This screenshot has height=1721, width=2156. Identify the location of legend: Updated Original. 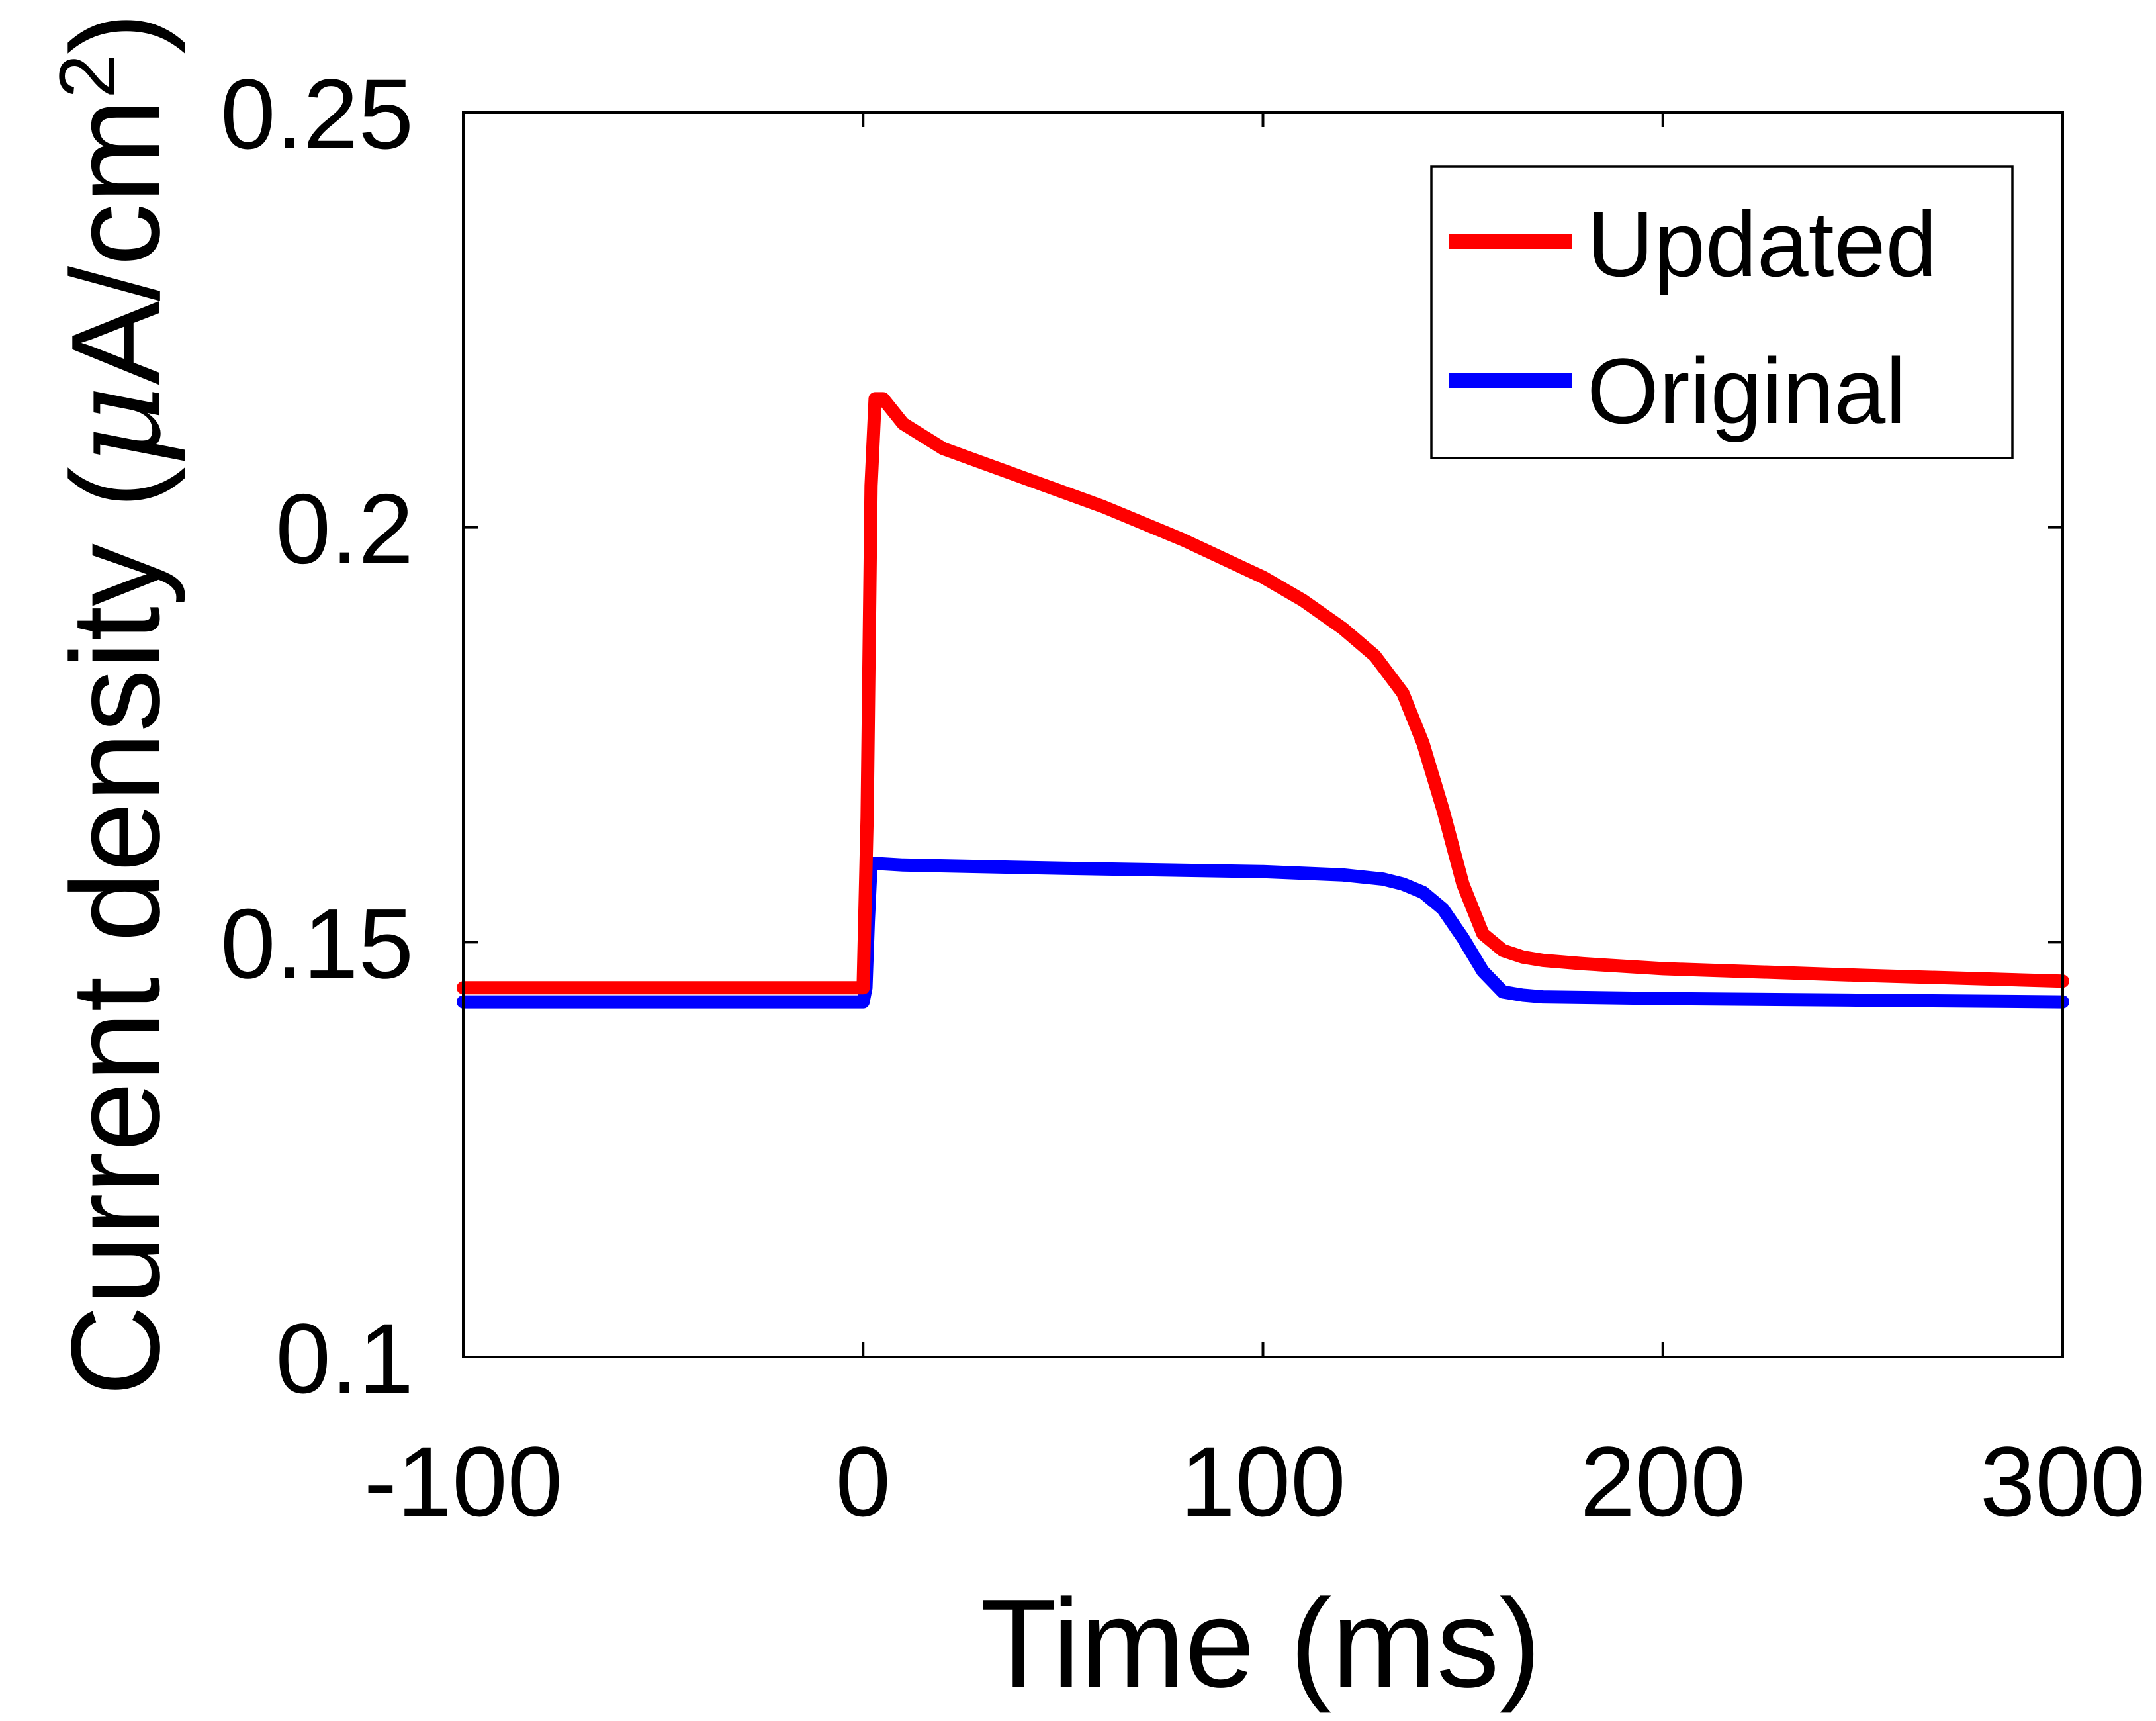
(1722, 312).